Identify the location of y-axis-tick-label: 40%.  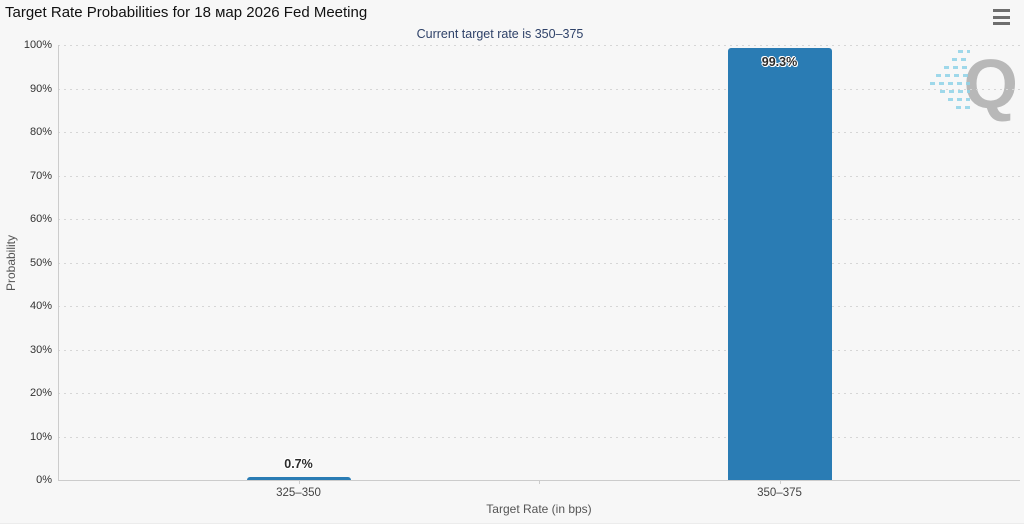
(40, 306).